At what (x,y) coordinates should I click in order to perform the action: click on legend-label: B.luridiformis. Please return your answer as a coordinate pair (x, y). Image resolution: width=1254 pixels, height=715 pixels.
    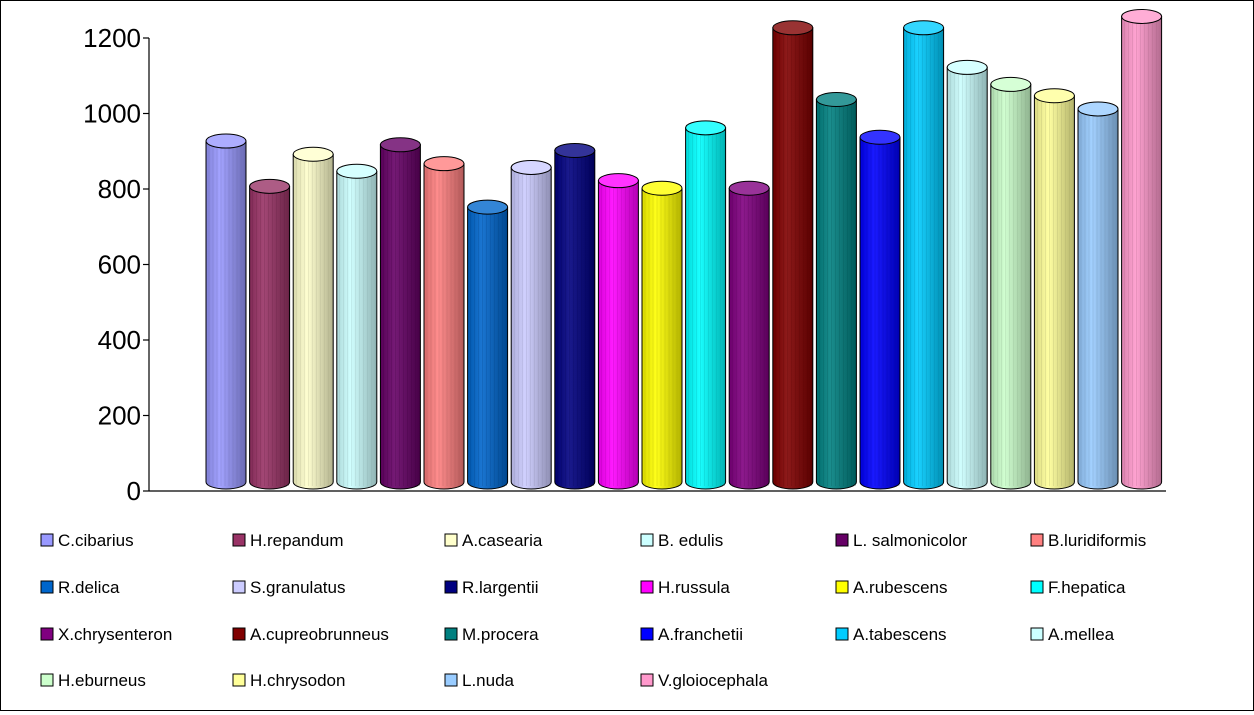
    Looking at the image, I should click on (1097, 540).